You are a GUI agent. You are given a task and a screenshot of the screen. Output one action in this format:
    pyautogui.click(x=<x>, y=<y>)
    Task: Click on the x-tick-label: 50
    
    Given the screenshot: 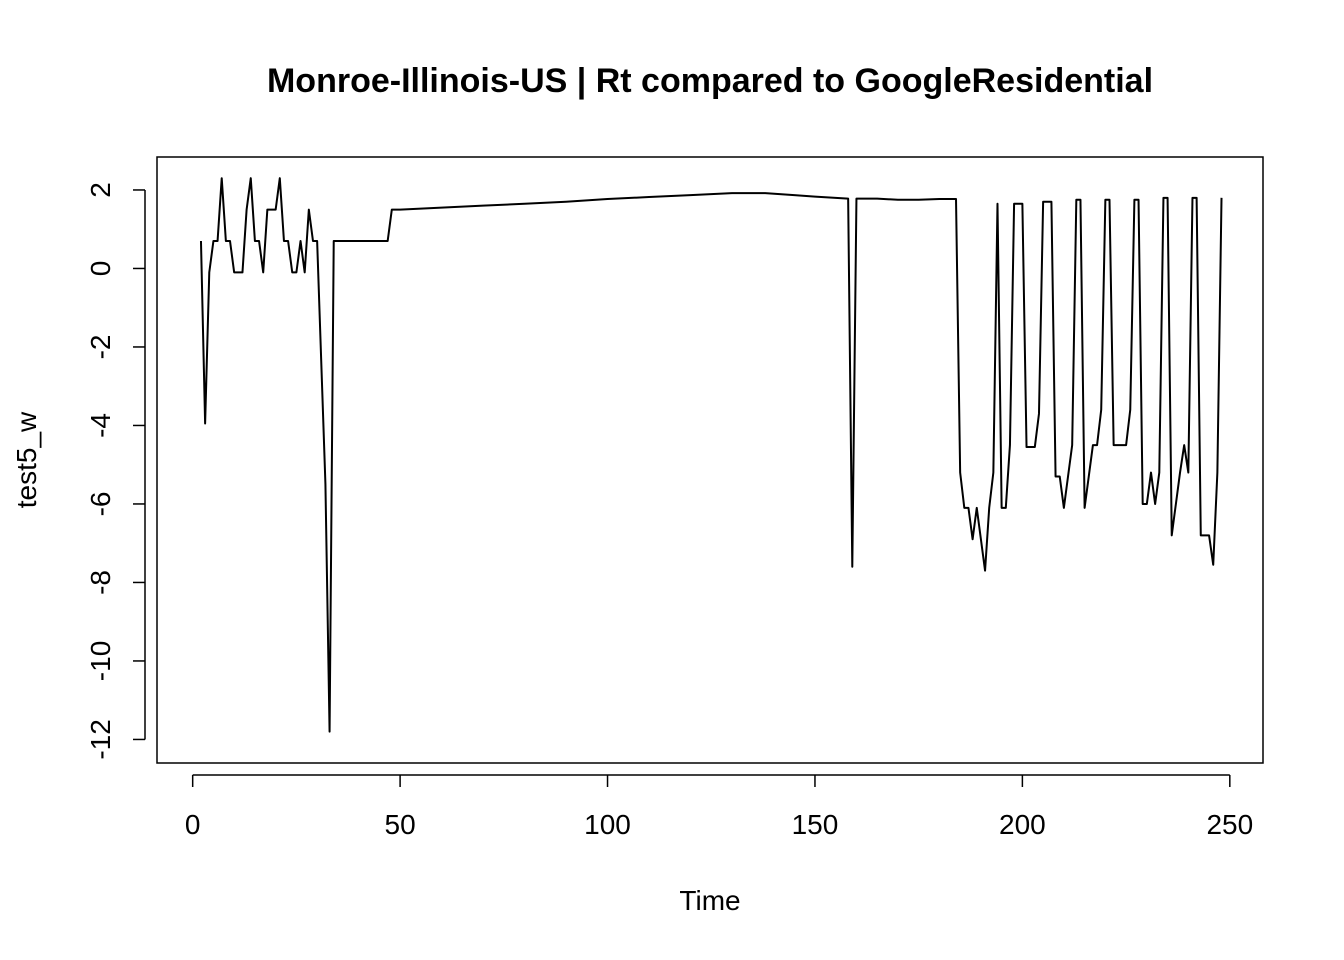 What is the action you would take?
    pyautogui.click(x=400, y=824)
    